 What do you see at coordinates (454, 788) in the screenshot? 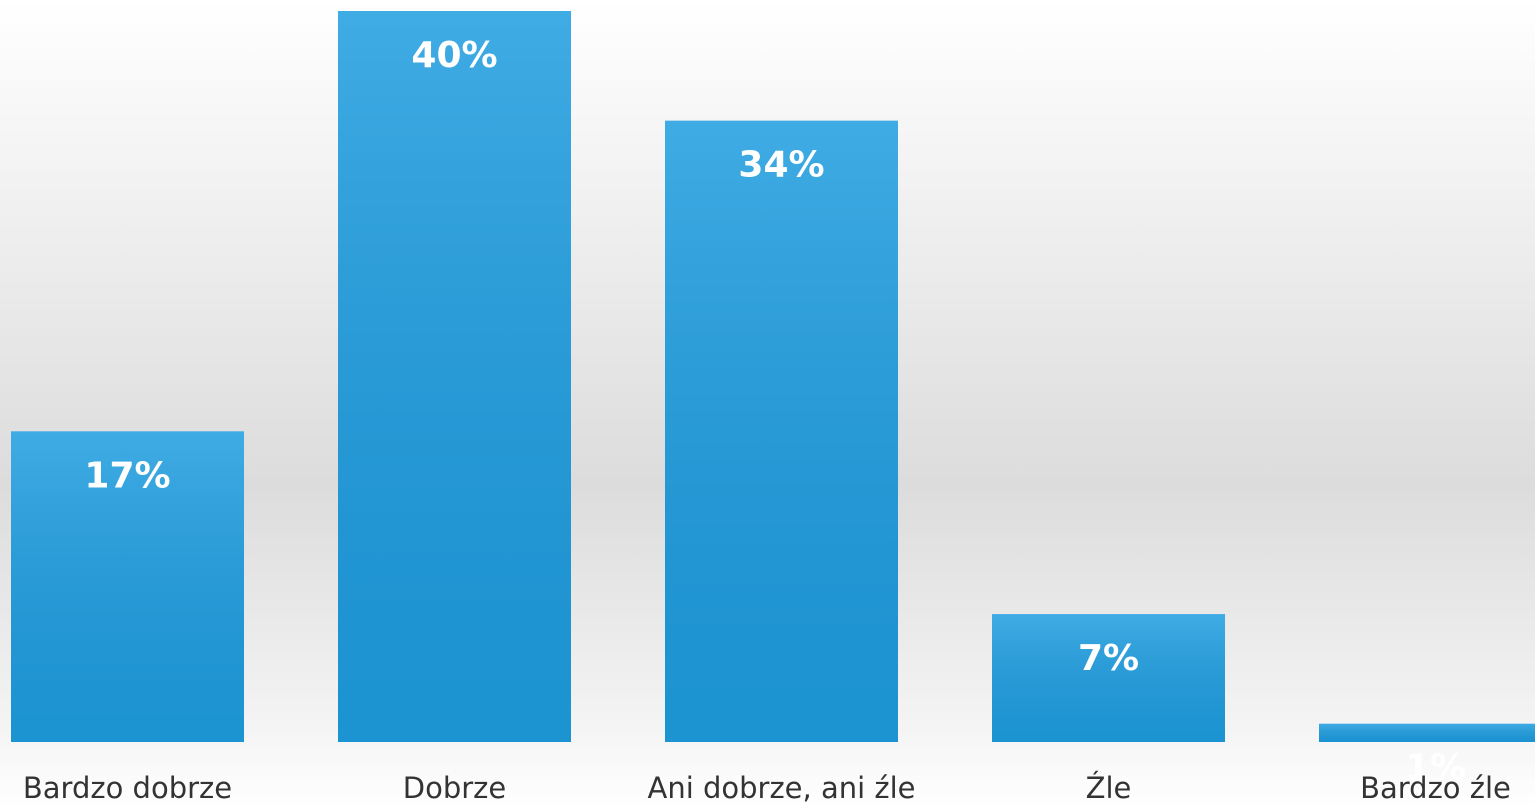
I see `x-tick-label: Dobrze` at bounding box center [454, 788].